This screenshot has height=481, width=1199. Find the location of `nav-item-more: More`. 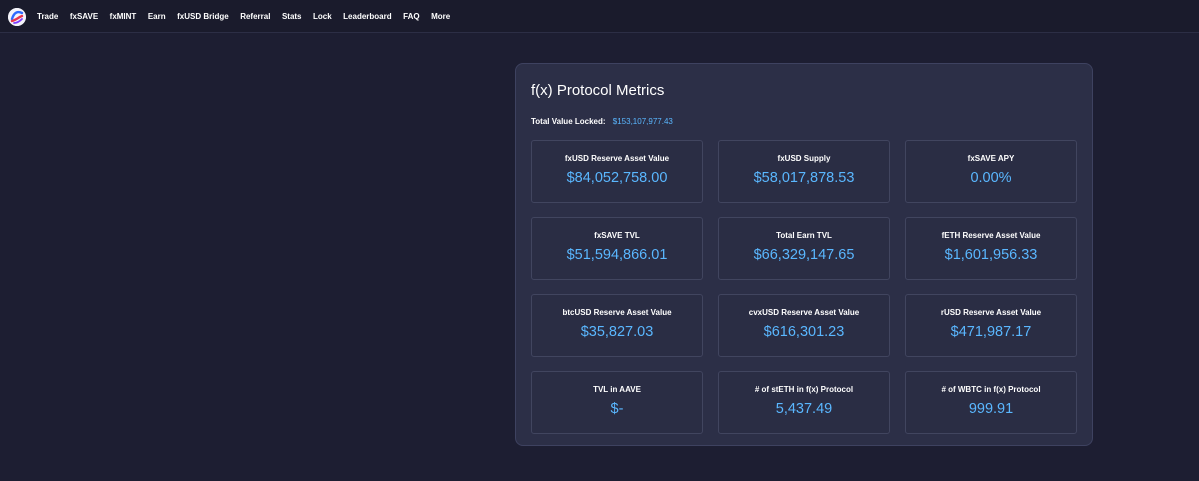

nav-item-more: More is located at coordinates (441, 16).